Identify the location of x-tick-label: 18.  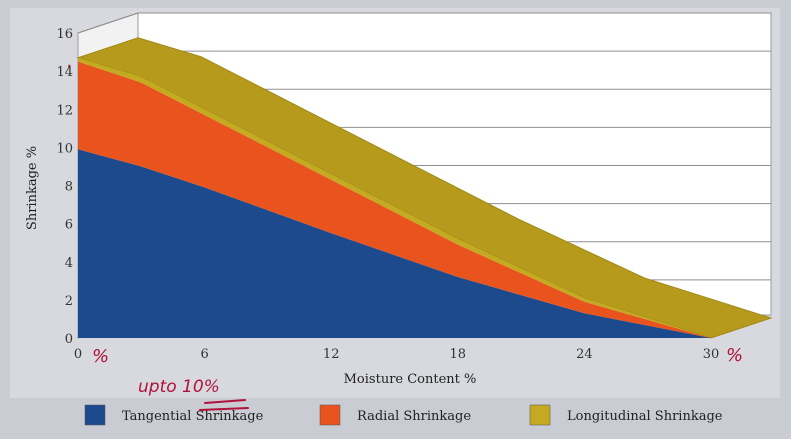
(458, 354).